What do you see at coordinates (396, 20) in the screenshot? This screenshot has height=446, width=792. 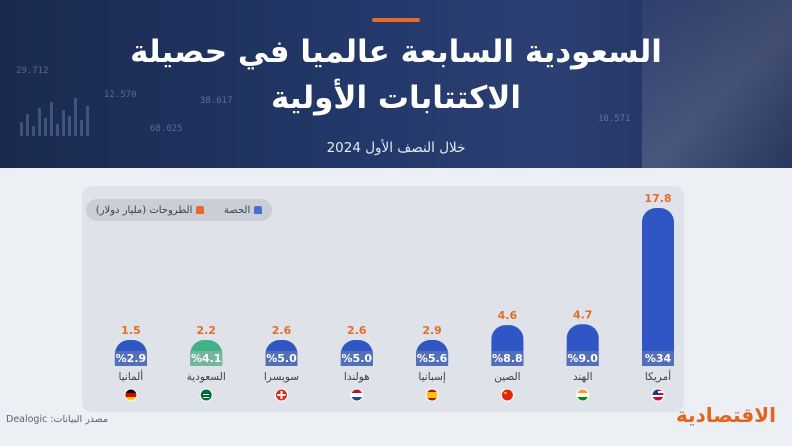 I see `accent-line` at bounding box center [396, 20].